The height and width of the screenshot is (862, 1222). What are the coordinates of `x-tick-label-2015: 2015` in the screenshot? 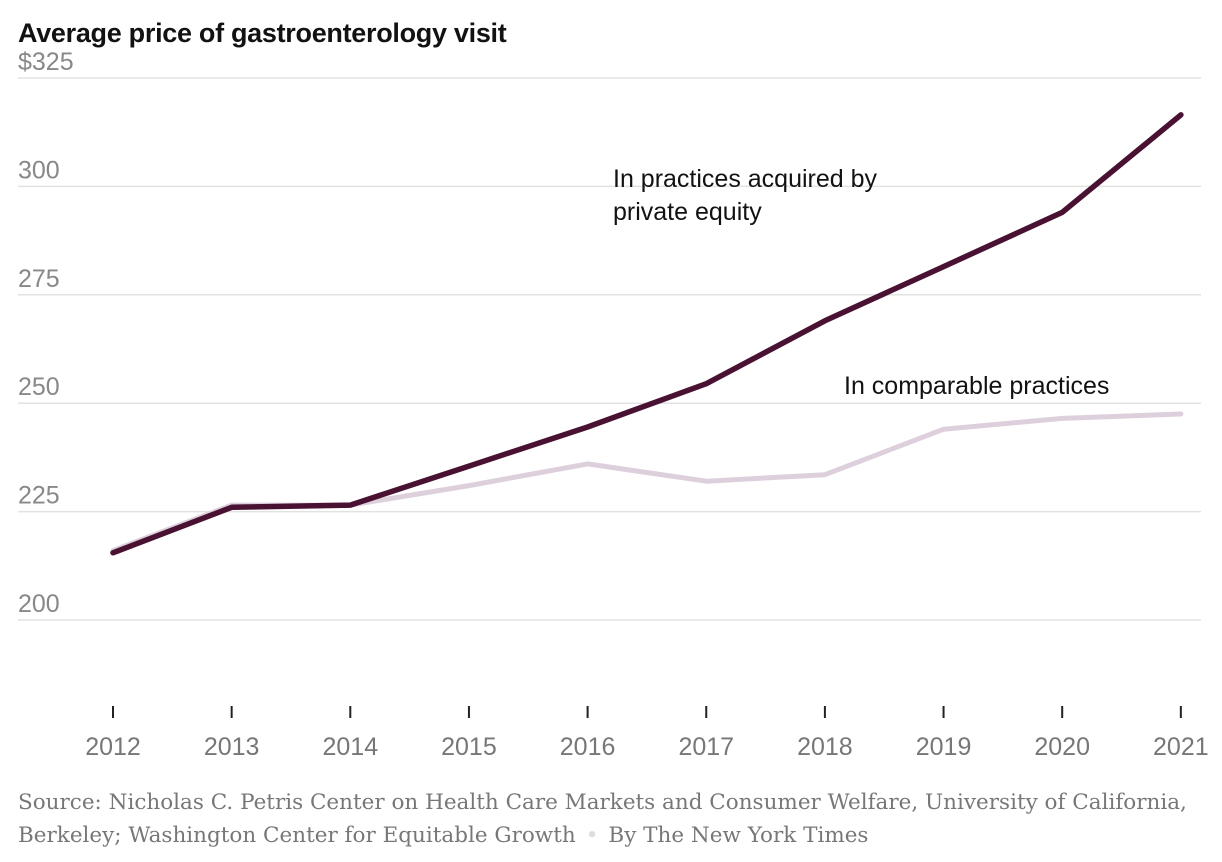 It's located at (469, 747).